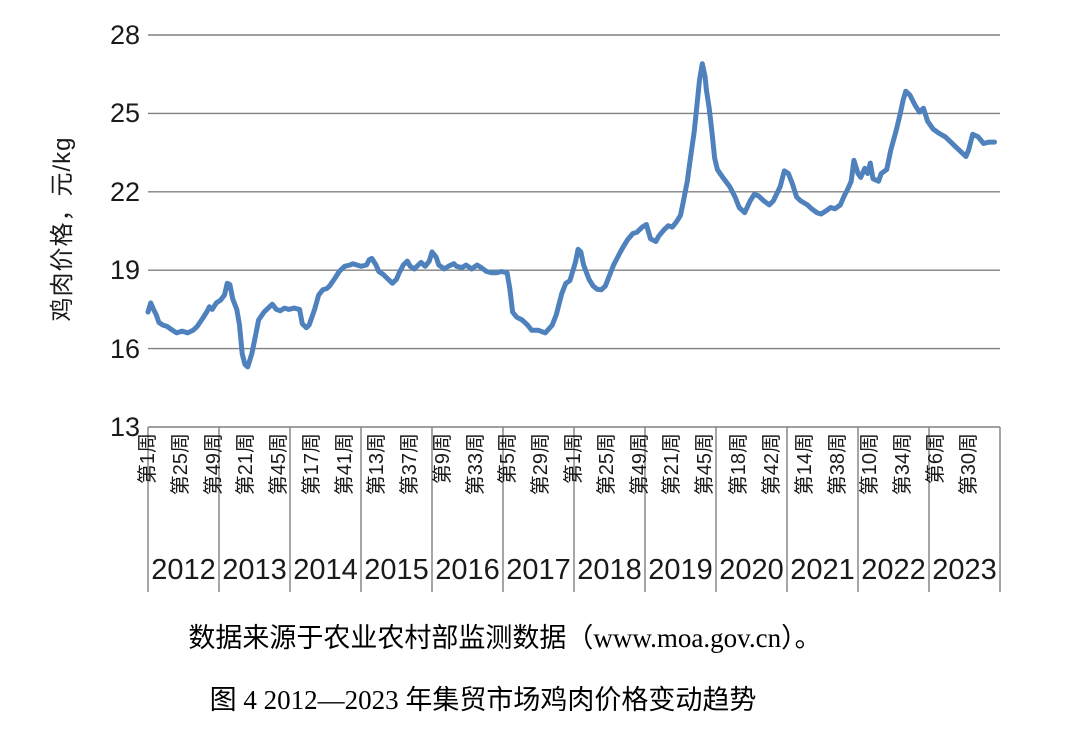 Image resolution: width=1080 pixels, height=743 pixels. What do you see at coordinates (609, 570) in the screenshot?
I see `year-label: 2018` at bounding box center [609, 570].